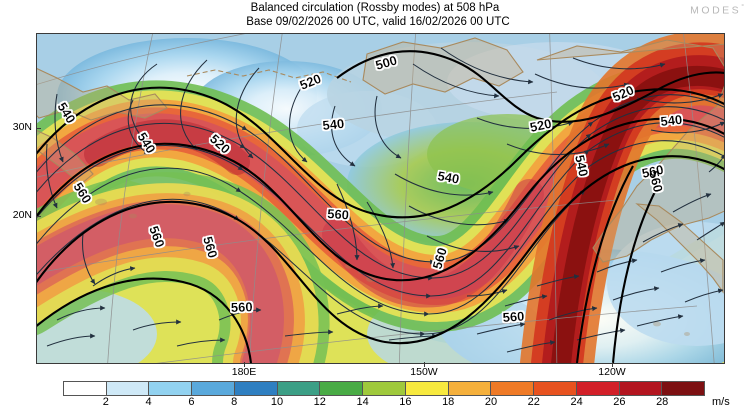 Image resolution: width=750 pixels, height=410 pixels. Describe the element at coordinates (22, 127) in the screenshot. I see `y-axis-label-30n: 30N` at that location.